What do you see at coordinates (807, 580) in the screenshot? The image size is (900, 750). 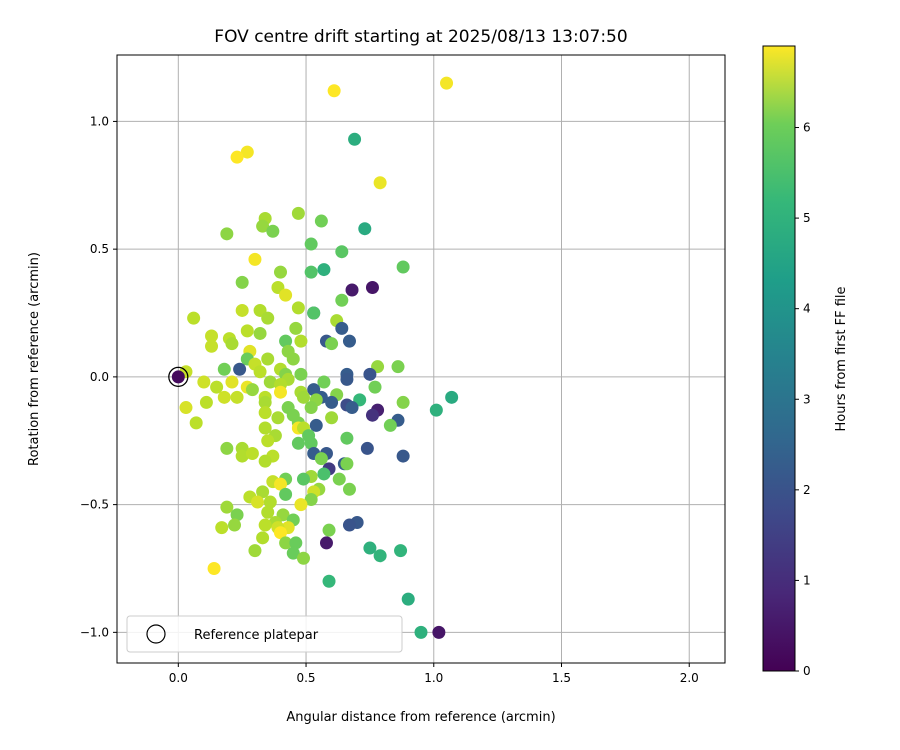 I see `colorbar-tick-label: 1` at bounding box center [807, 580].